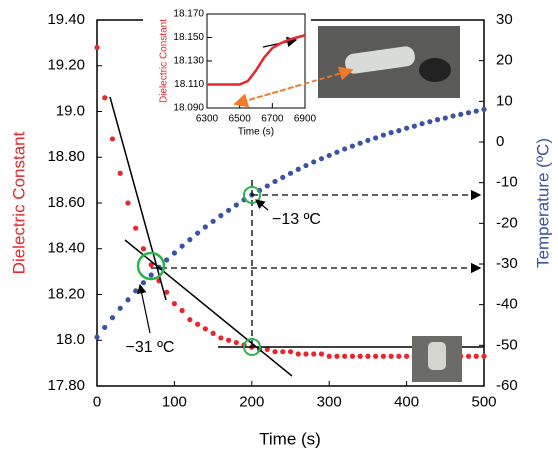  What do you see at coordinates (208, 308) in the screenshot?
I see `tangent-line` at bounding box center [208, 308].